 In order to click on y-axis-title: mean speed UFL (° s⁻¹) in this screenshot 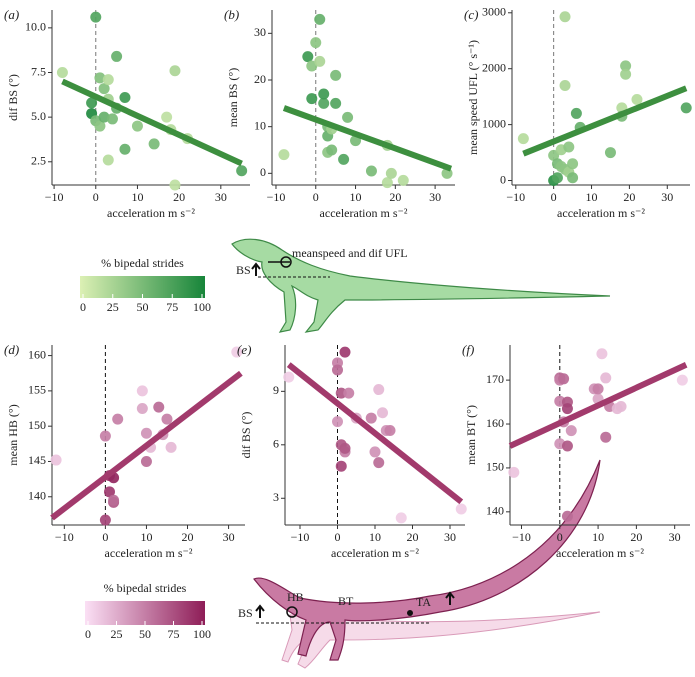, I will do `click(473, 97)`.